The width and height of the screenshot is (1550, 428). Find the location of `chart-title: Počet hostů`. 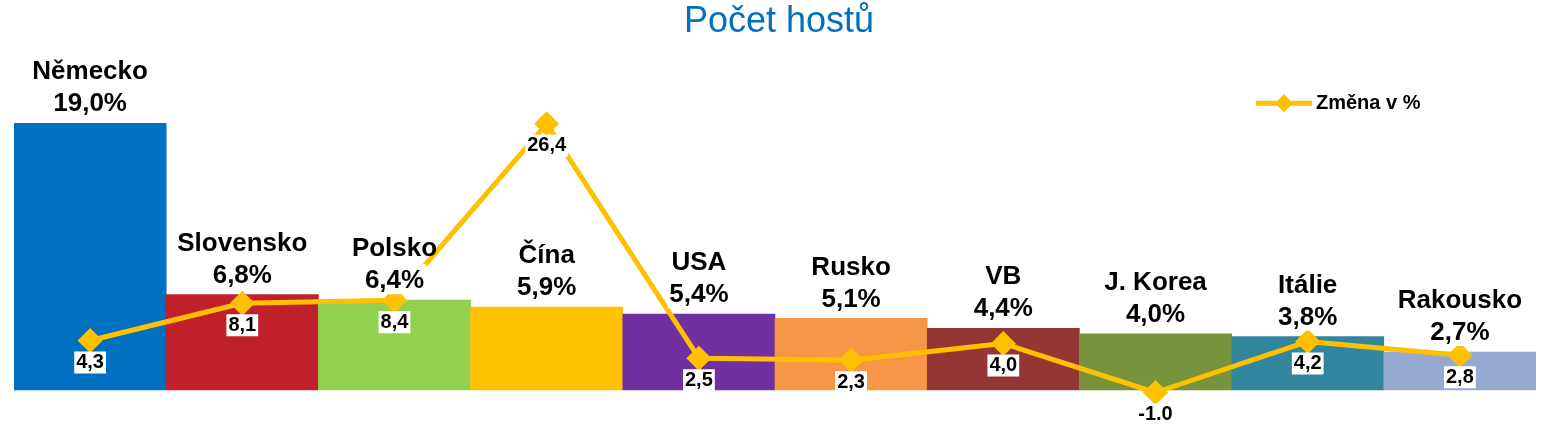

chart-title: Počet hostů is located at coordinates (779, 20).